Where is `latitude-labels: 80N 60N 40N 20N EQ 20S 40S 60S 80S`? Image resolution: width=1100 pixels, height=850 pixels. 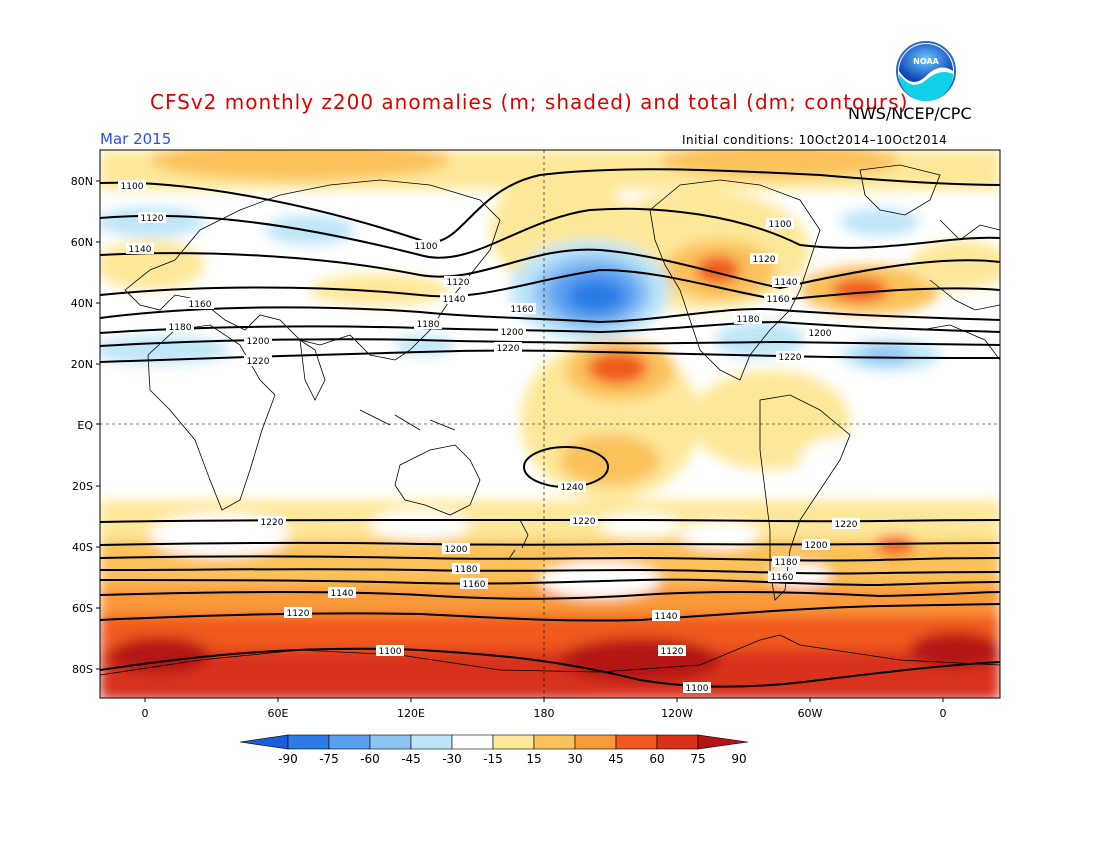 latitude-labels: 80N 60N 40N 20N EQ 20S 40S 60S 80S is located at coordinates (82, 425).